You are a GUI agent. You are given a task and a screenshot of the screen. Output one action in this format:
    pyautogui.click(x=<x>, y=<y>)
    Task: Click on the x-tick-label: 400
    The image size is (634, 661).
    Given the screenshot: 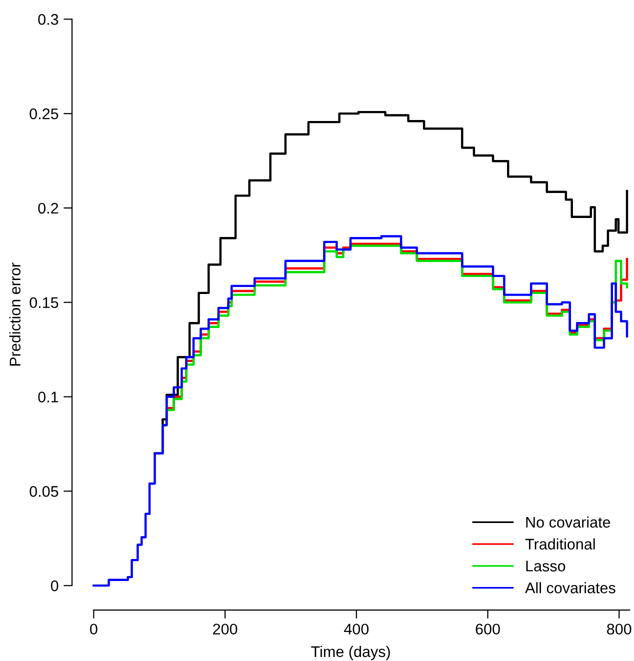 What is the action you would take?
    pyautogui.click(x=356, y=629)
    